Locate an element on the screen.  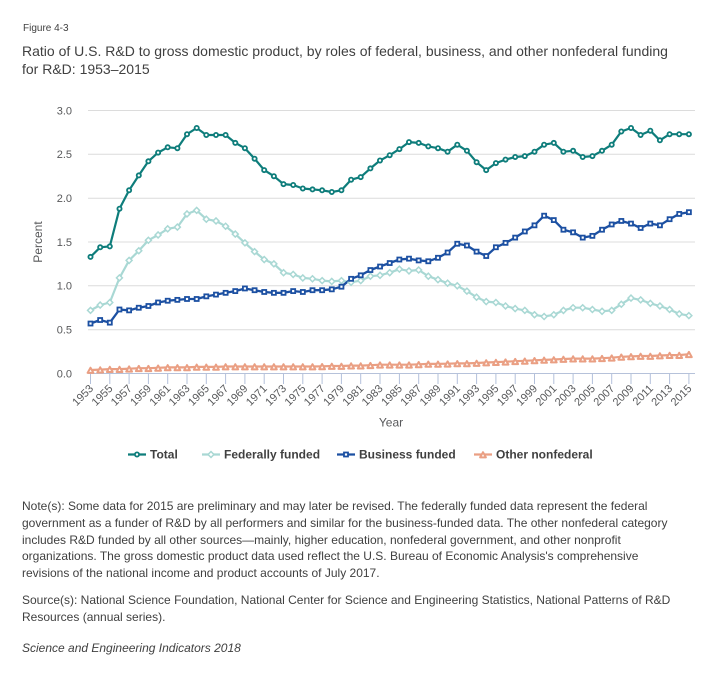
svg-text: 2015 is located at coordinates (682, 396).